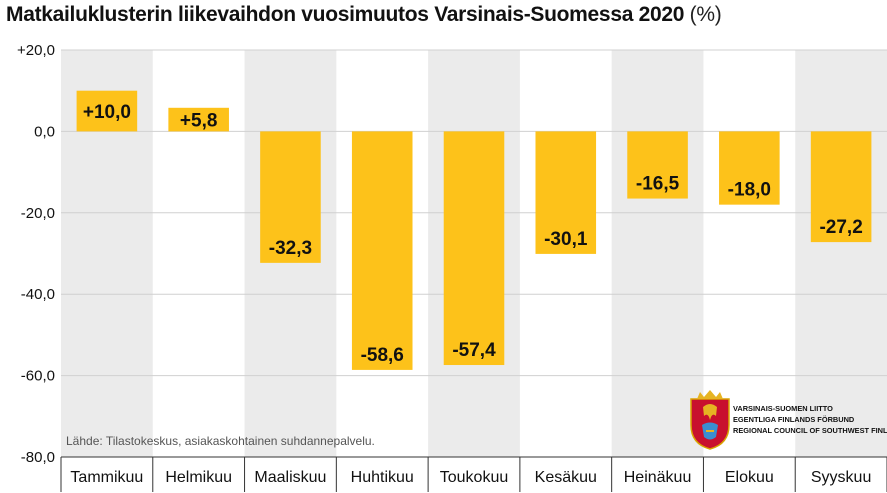 This screenshot has width=887, height=493. Describe the element at coordinates (198, 477) in the screenshot. I see `x-tick-label: Helmikuu` at that location.